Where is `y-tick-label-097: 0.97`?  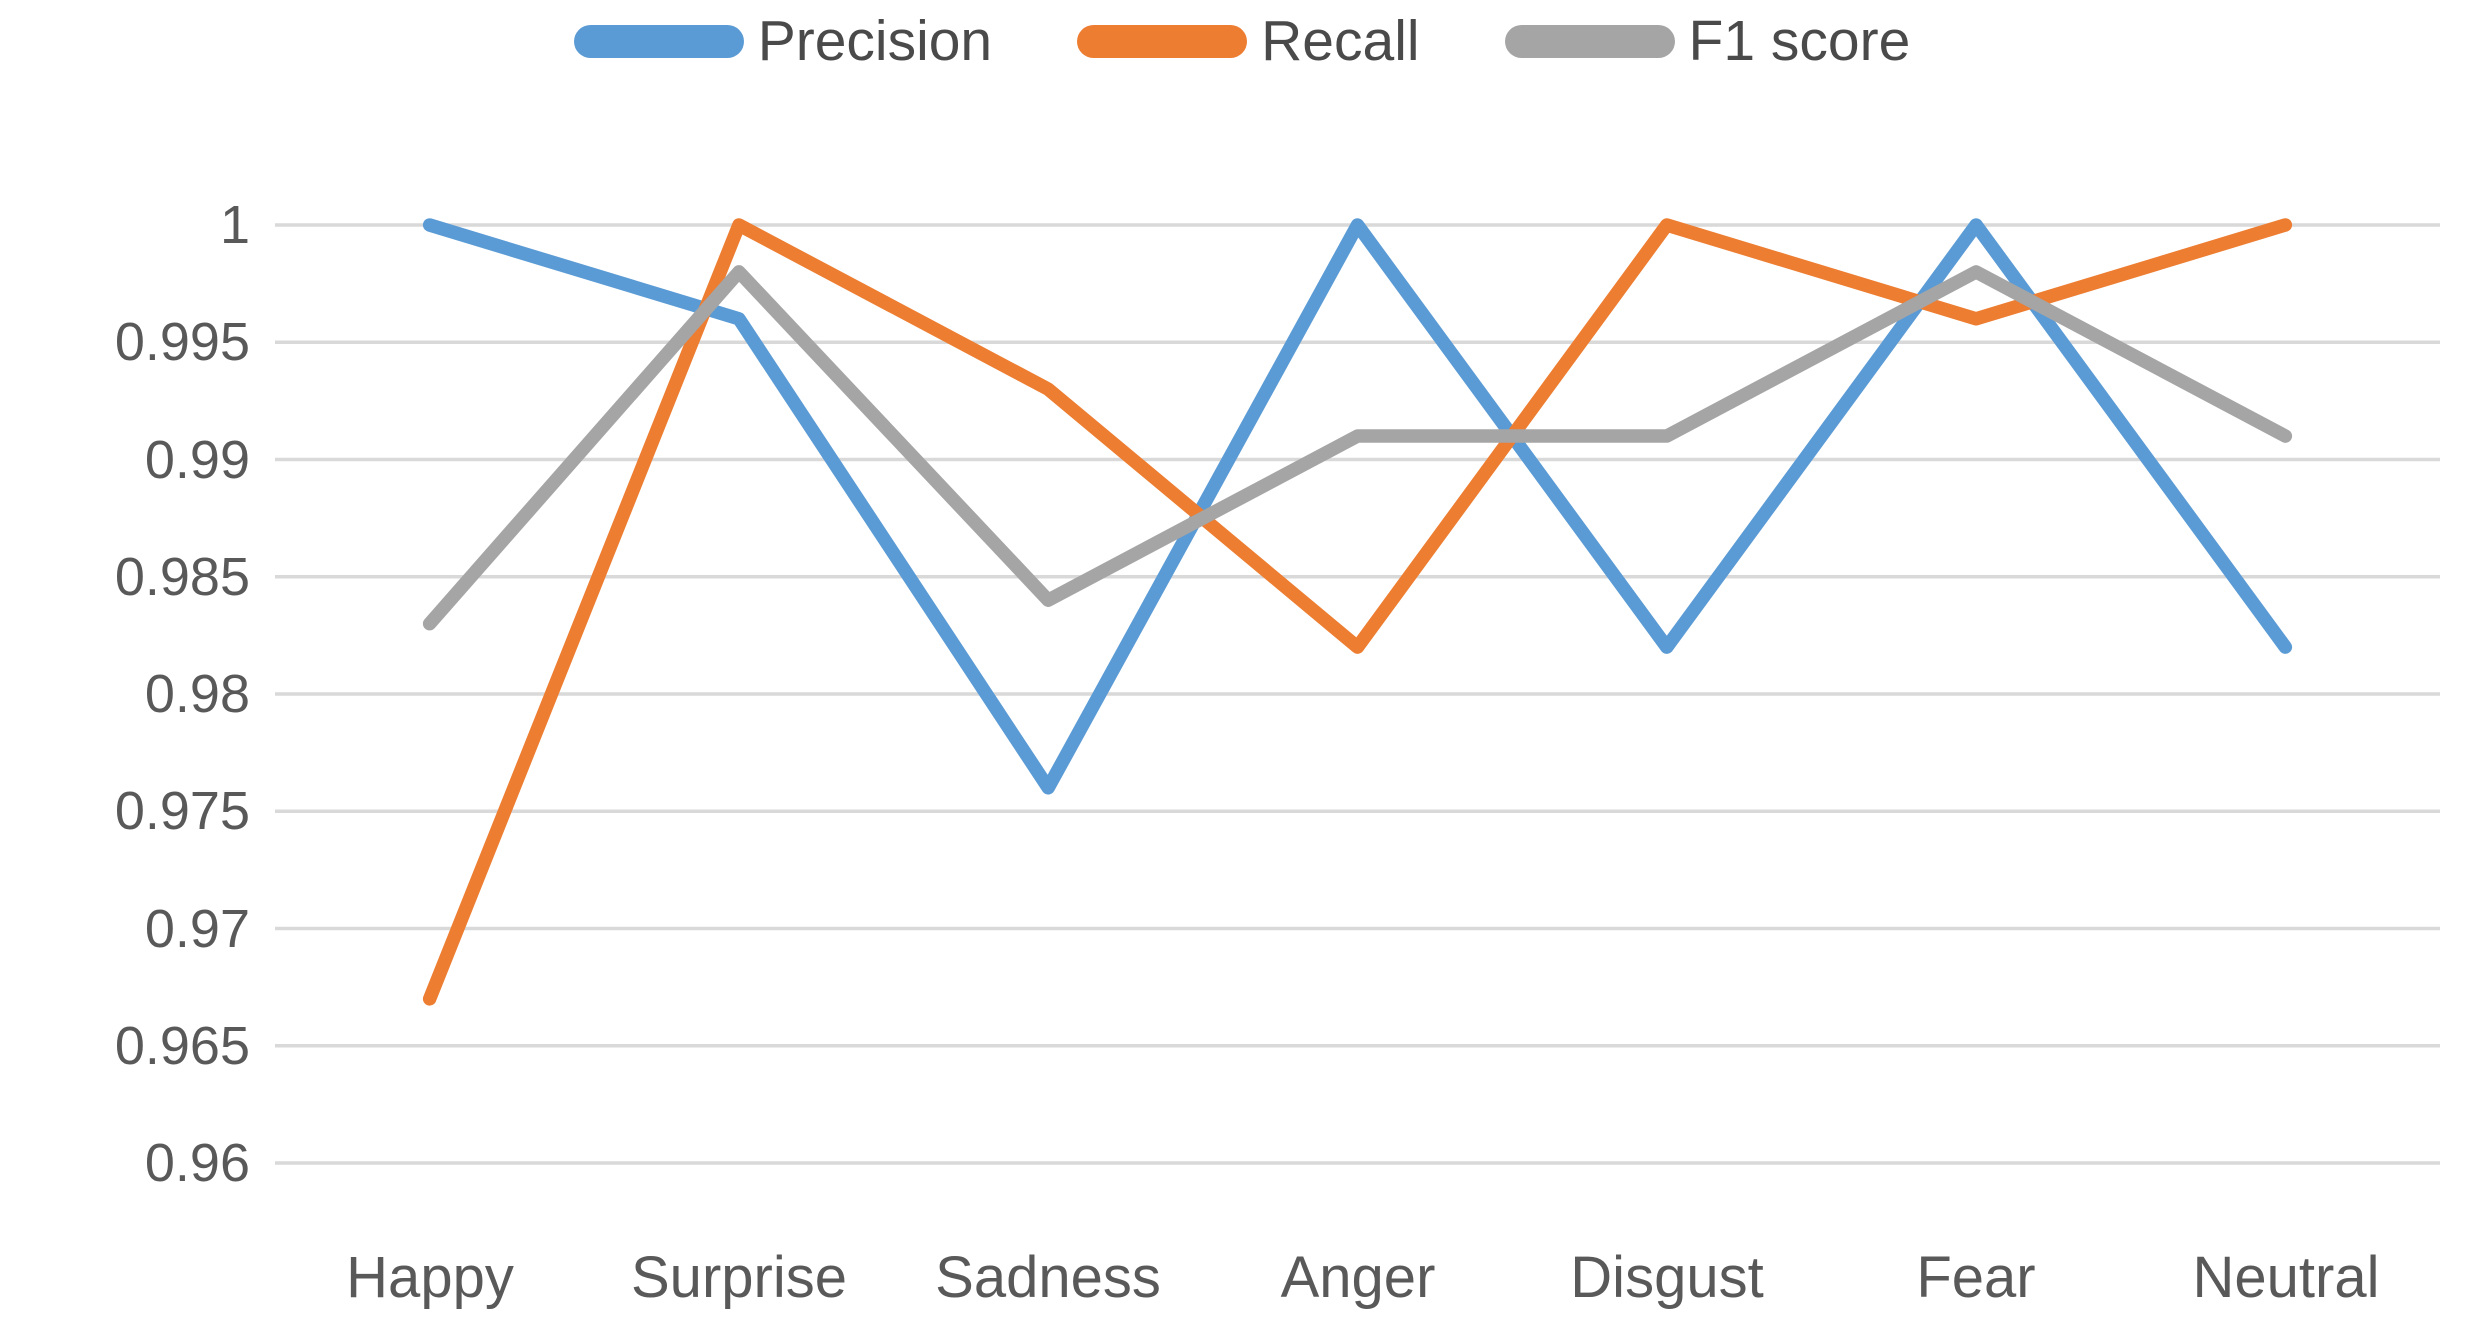 y-tick-label-097: 0.97 is located at coordinates (197, 929).